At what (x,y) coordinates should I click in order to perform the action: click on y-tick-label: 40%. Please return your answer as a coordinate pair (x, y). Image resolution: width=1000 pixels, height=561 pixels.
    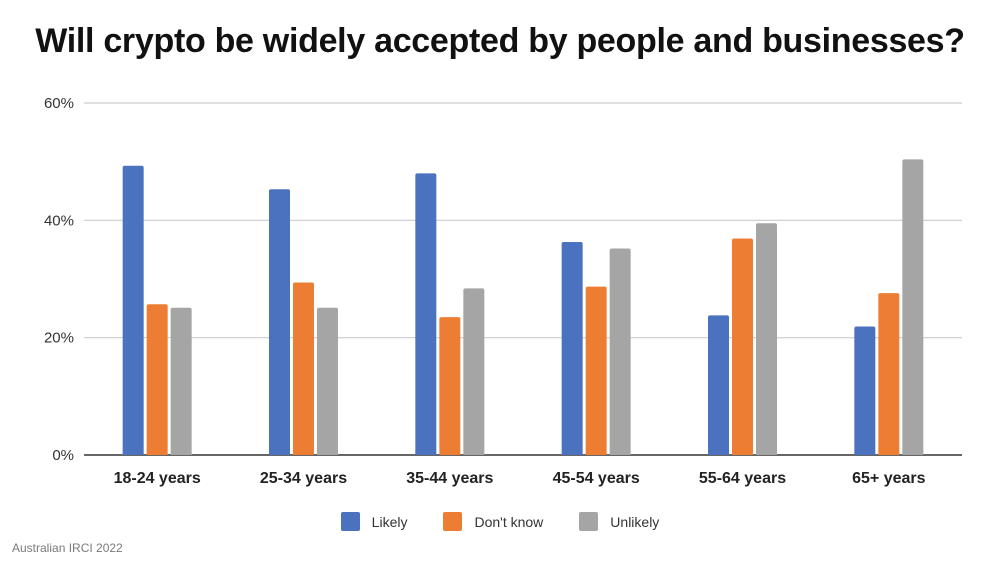
    Looking at the image, I should click on (59, 220).